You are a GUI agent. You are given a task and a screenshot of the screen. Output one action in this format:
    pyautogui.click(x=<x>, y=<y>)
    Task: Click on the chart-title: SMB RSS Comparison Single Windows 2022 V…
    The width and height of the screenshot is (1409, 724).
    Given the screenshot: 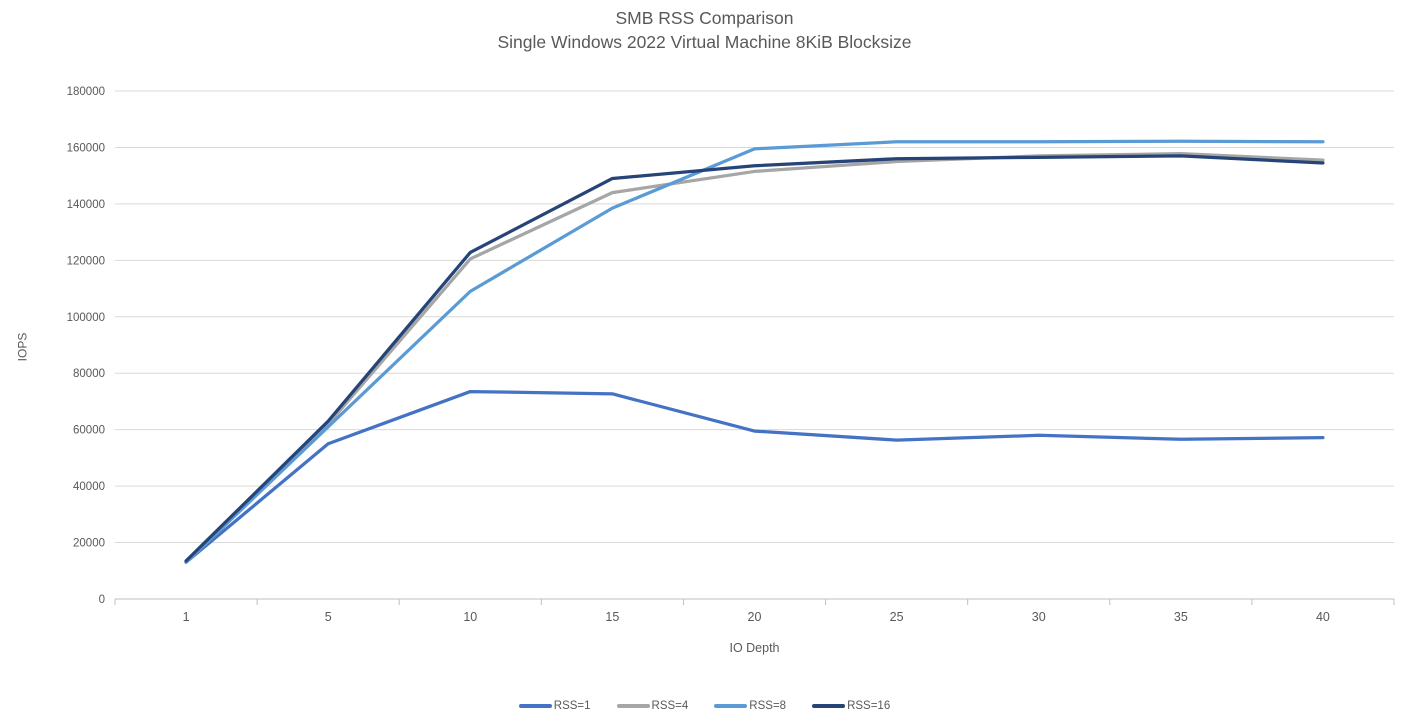 What is the action you would take?
    pyautogui.click(x=704, y=30)
    